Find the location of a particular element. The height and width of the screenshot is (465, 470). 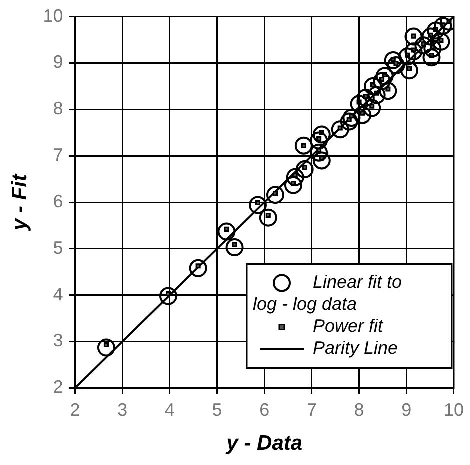

legend-label: Linear fit to log - log data is located at coordinates (327, 293).